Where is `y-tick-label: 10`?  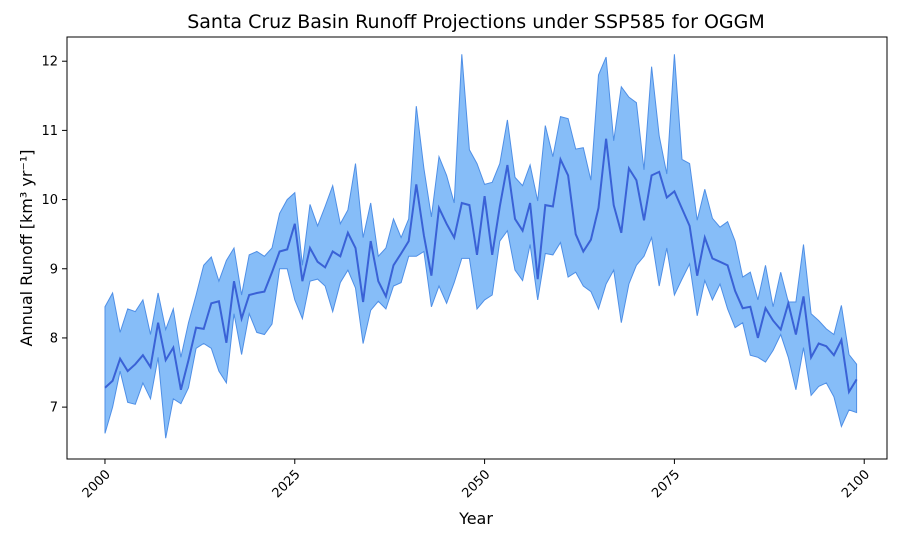
y-tick-label: 10 is located at coordinates (49, 200).